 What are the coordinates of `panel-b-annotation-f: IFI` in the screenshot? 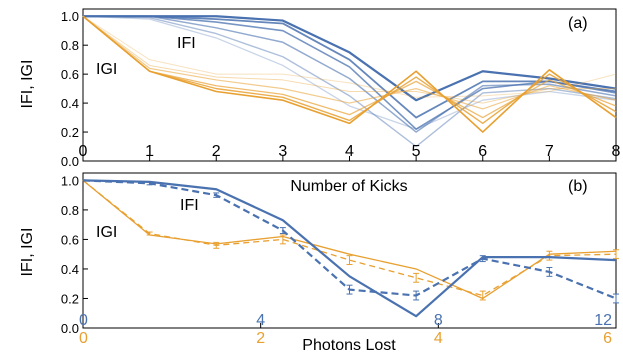 It's located at (189, 205).